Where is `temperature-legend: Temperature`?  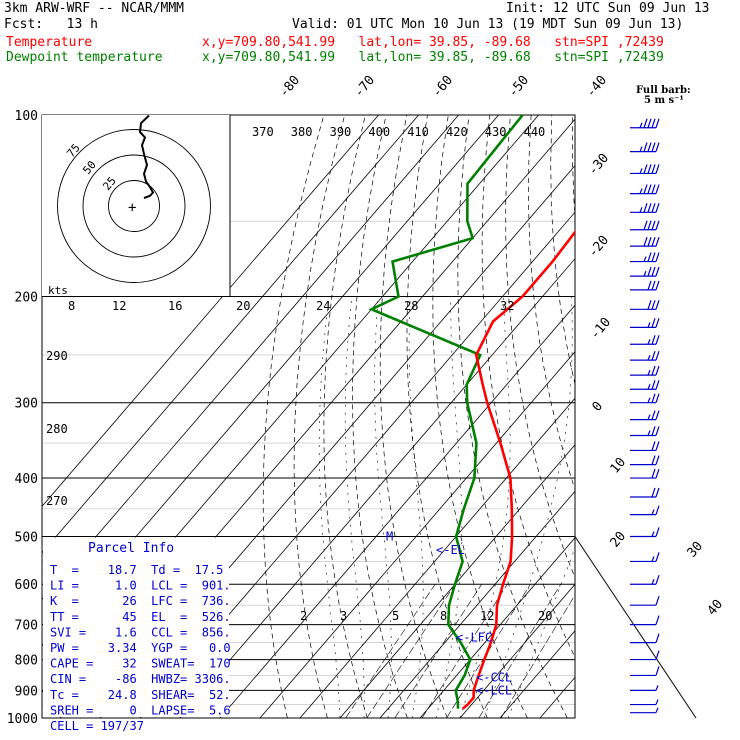
temperature-legend: Temperature is located at coordinates (49, 42).